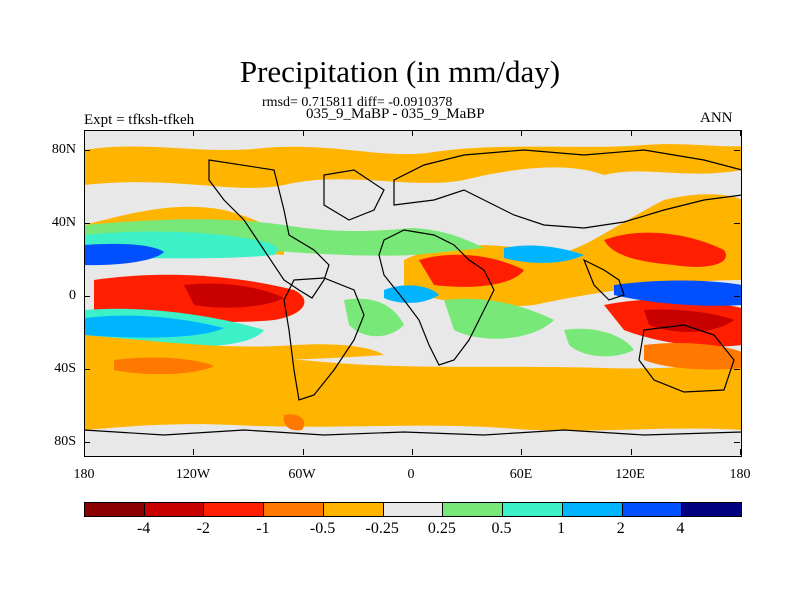 This screenshot has height=600, width=800. I want to click on colorbar-label: 0.25, so click(441, 528).